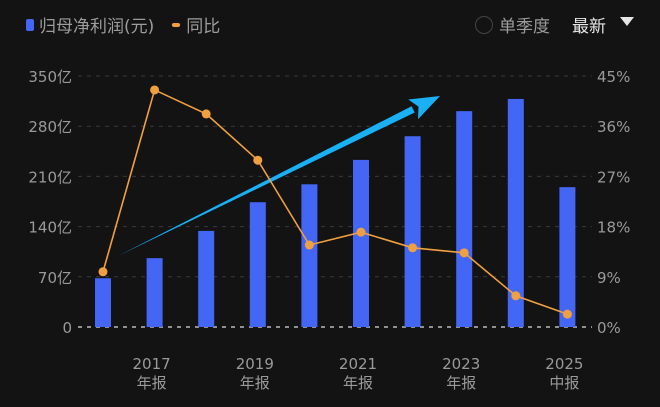  What do you see at coordinates (627, 21) in the screenshot?
I see `triangle-down-icon` at bounding box center [627, 21].